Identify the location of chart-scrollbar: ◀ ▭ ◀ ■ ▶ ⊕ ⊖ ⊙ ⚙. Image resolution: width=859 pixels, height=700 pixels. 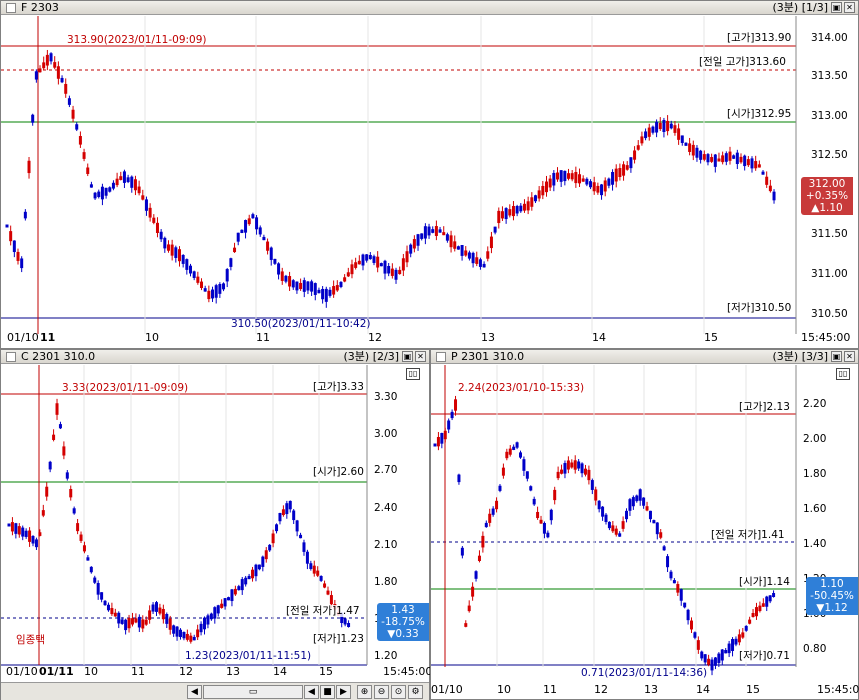
(215, 691).